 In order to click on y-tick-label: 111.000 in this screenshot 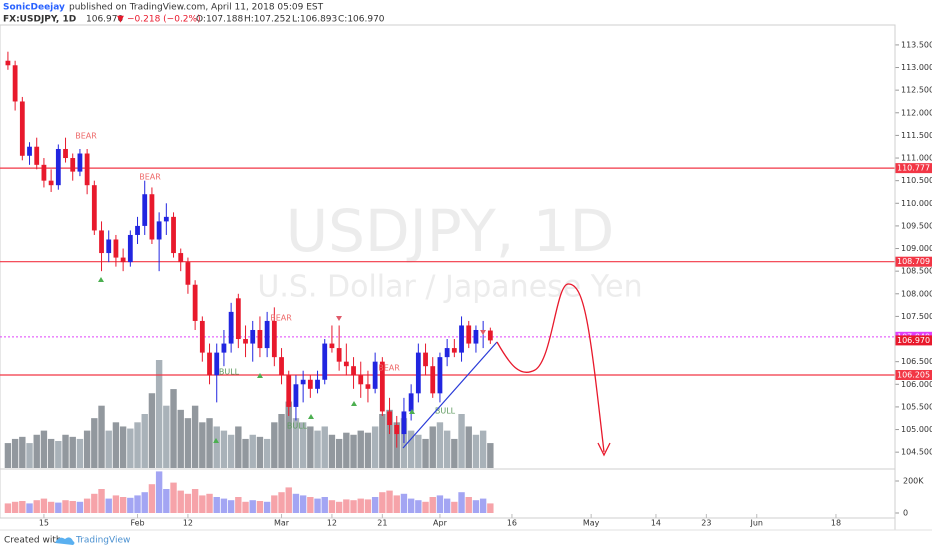, I will do `click(916, 158)`.